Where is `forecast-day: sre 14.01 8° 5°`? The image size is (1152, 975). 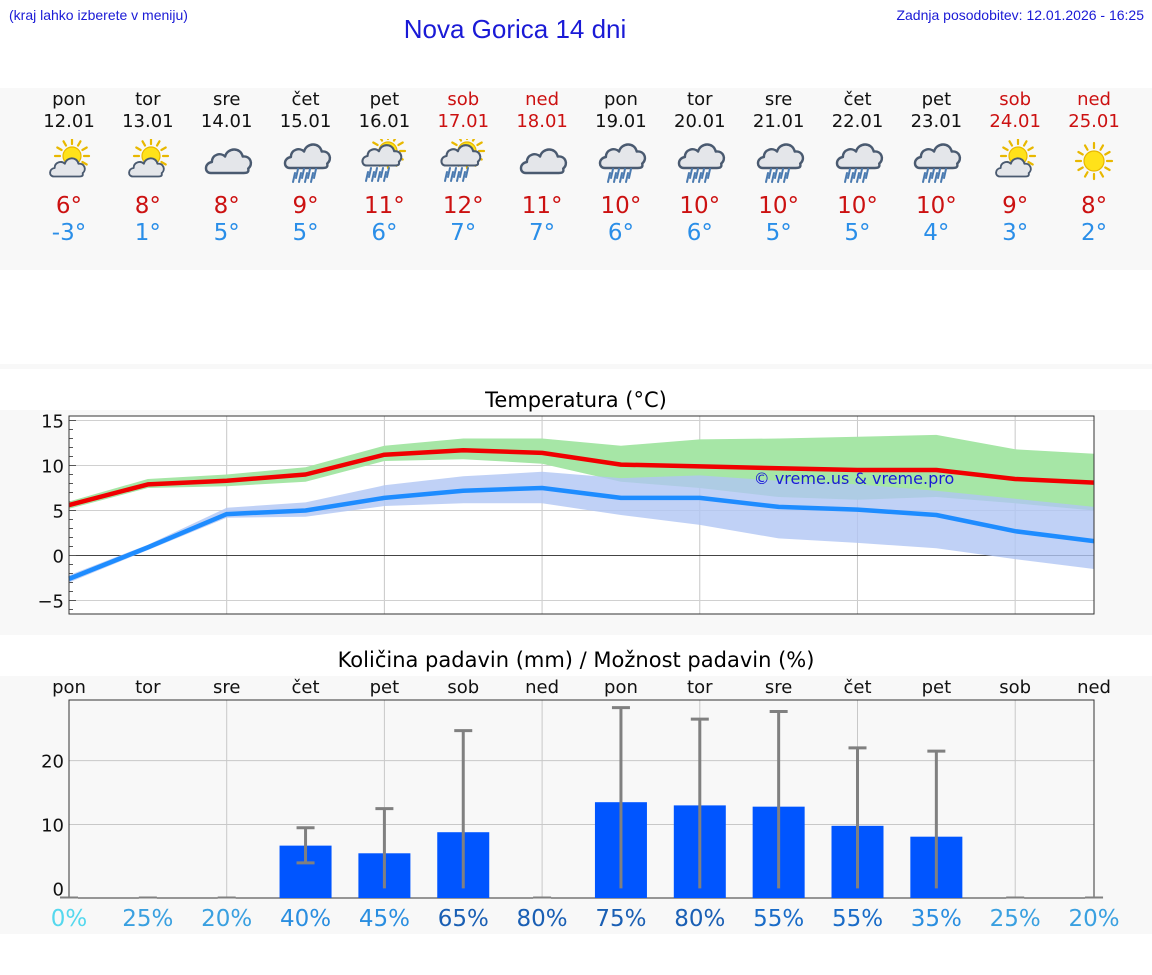
forecast-day: sre 14.01 8° 5° is located at coordinates (227, 167).